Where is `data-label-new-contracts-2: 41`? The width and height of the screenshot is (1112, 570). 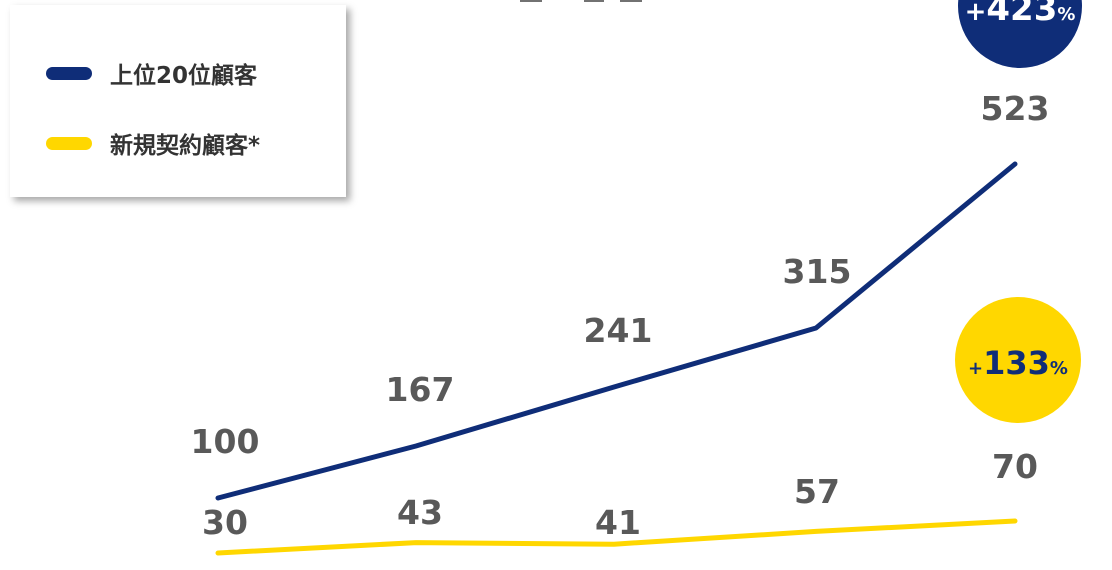 data-label-new-contracts-2: 41 is located at coordinates (618, 522).